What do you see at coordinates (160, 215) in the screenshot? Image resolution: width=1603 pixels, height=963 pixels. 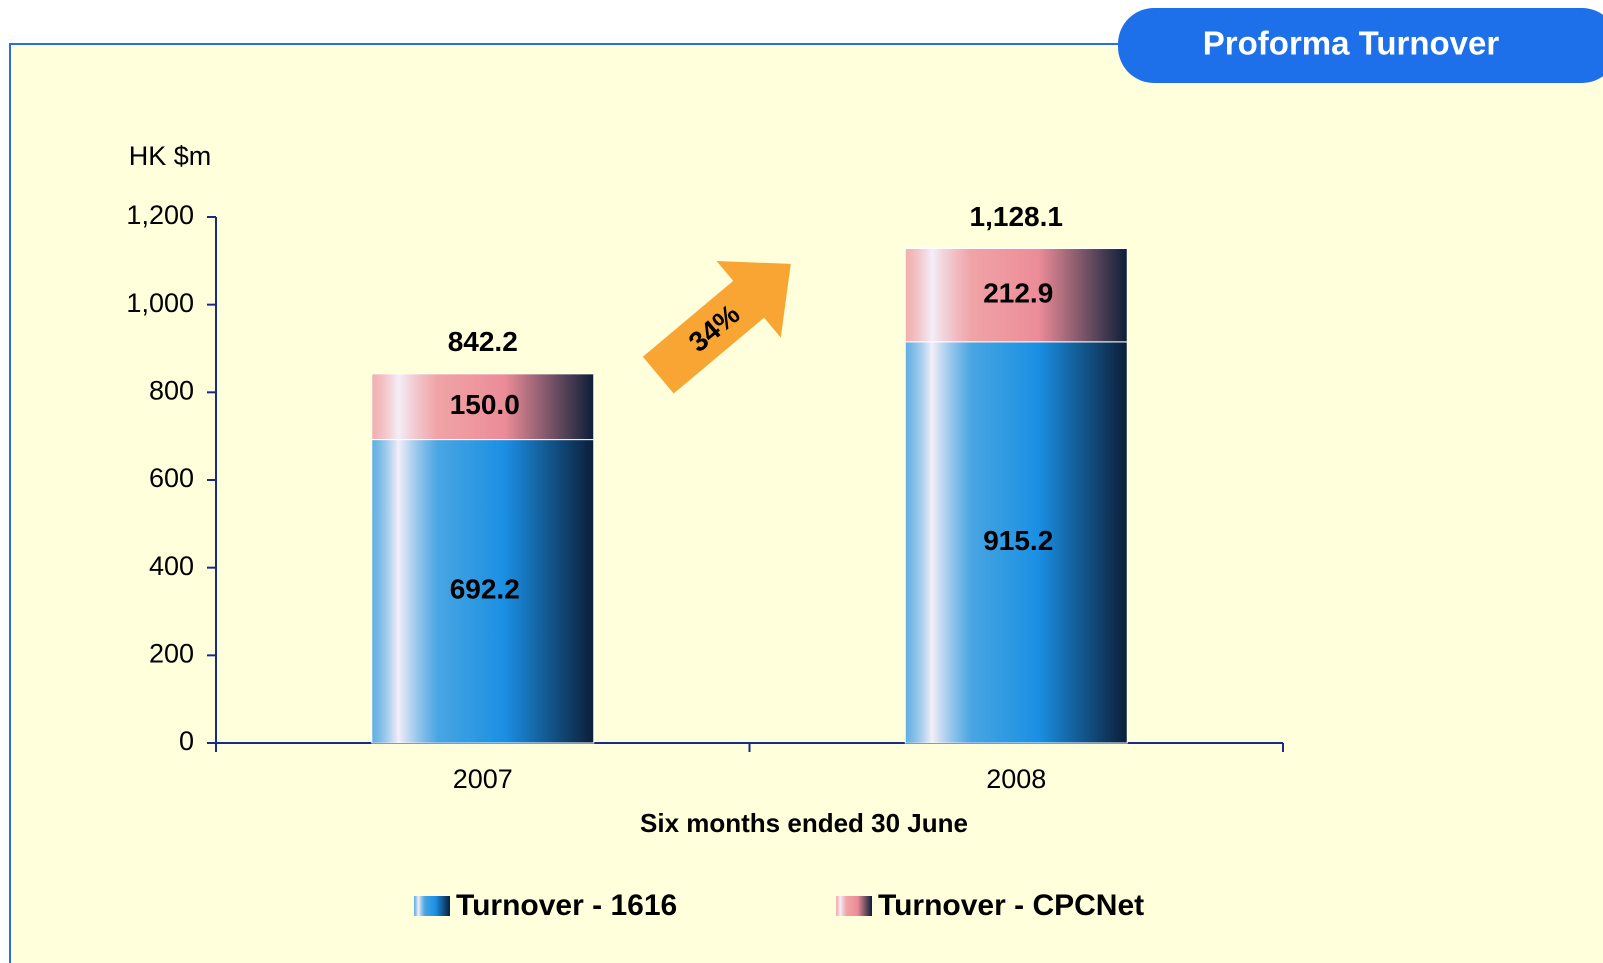 I see `y-tick-label: 1,200` at bounding box center [160, 215].